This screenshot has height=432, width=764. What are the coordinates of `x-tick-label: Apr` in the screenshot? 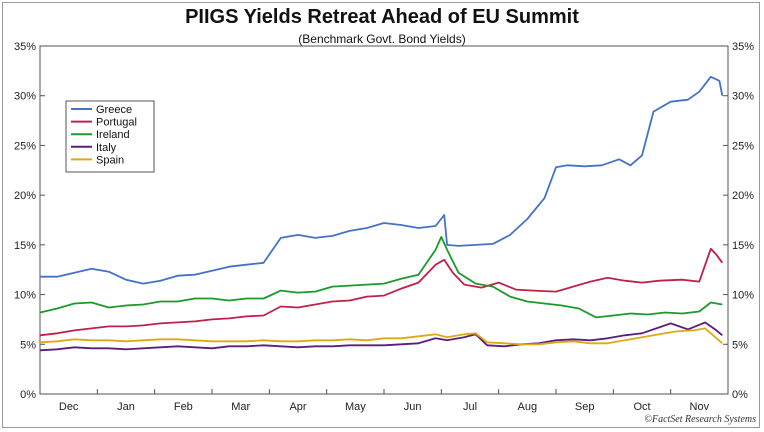 It's located at (297, 407).